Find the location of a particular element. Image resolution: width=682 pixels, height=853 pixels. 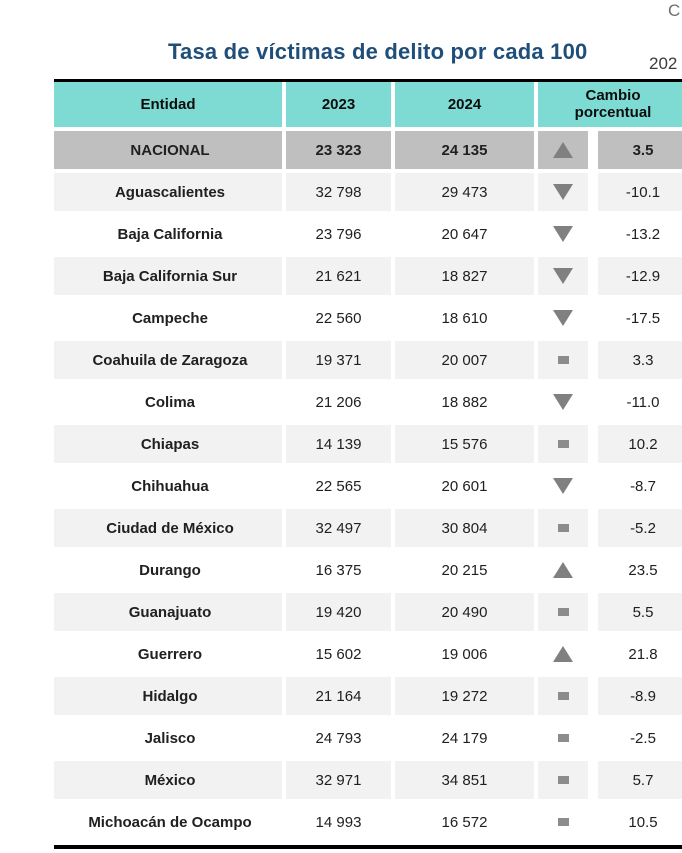

table-row: Aguascalientes 32 798 29 473 -10.1 is located at coordinates (368, 194).